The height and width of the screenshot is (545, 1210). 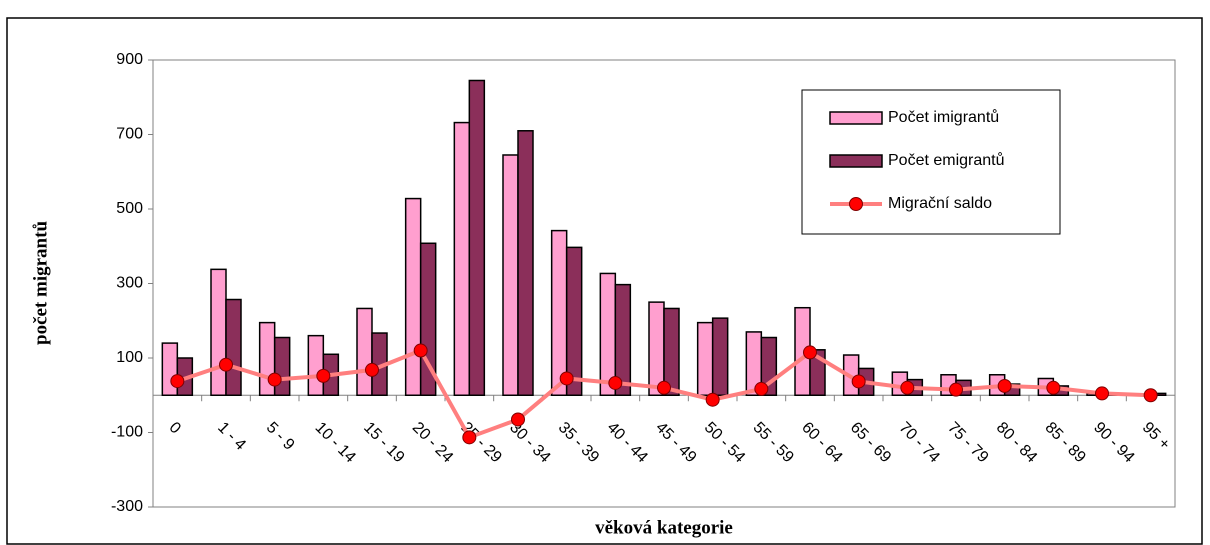 I want to click on y-tick-label: 100, so click(x=129, y=357).